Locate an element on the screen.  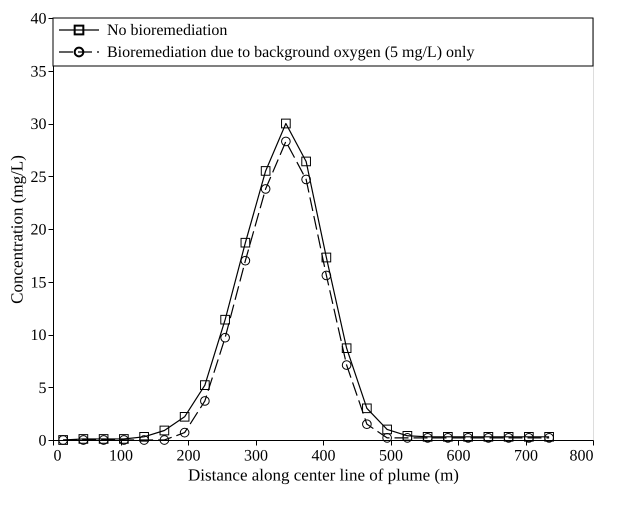
y-tick-label: 5 is located at coordinates (42, 388).